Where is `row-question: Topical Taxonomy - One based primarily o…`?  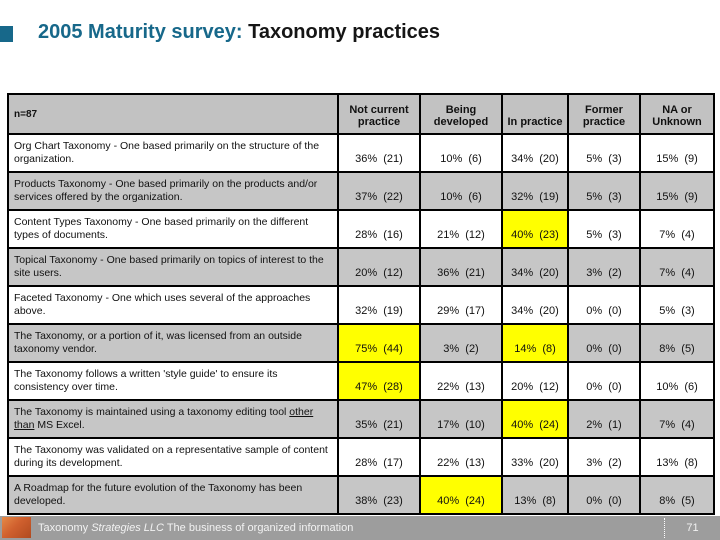 row-question: Topical Taxonomy - One based primarily o… is located at coordinates (173, 267).